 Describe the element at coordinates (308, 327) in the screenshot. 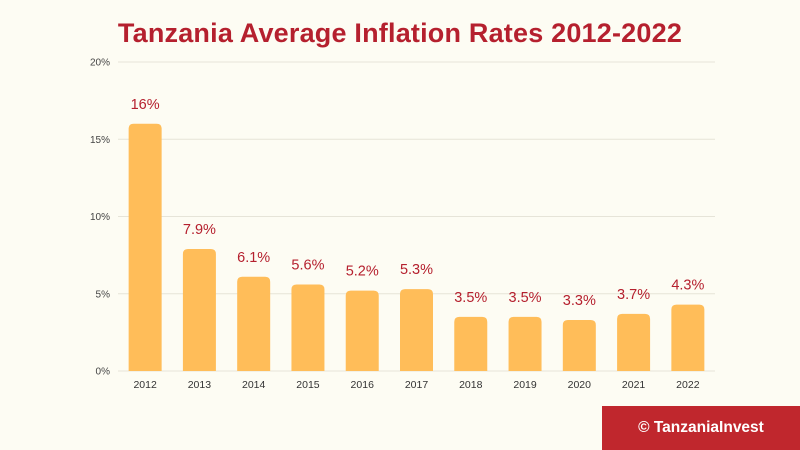

I see `bar-2015` at that location.